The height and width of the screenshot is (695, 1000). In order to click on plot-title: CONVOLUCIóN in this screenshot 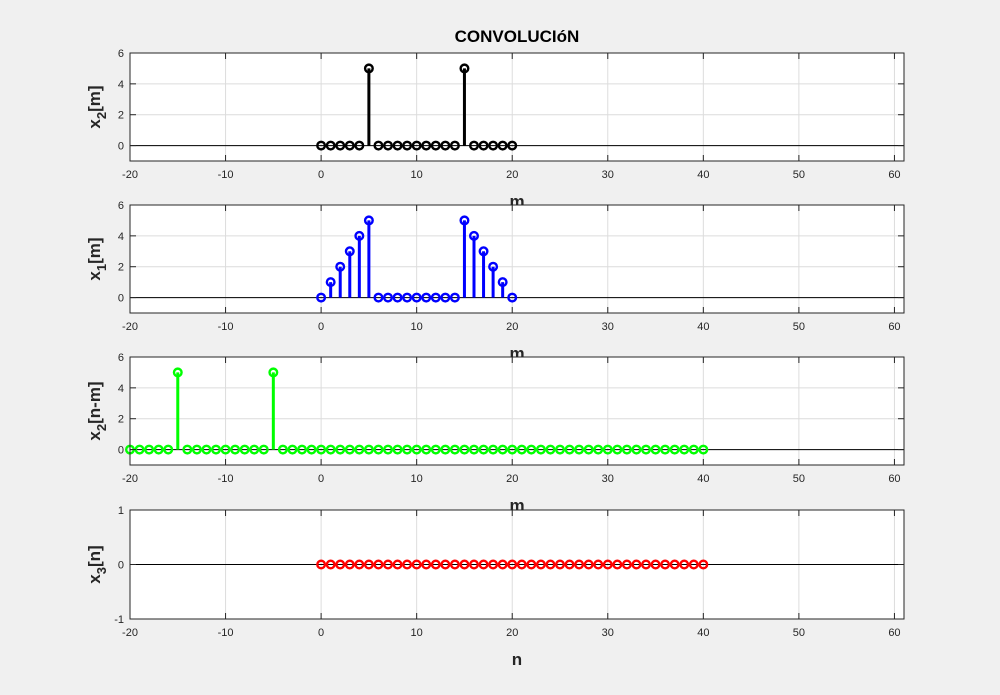, I will do `click(517, 36)`.